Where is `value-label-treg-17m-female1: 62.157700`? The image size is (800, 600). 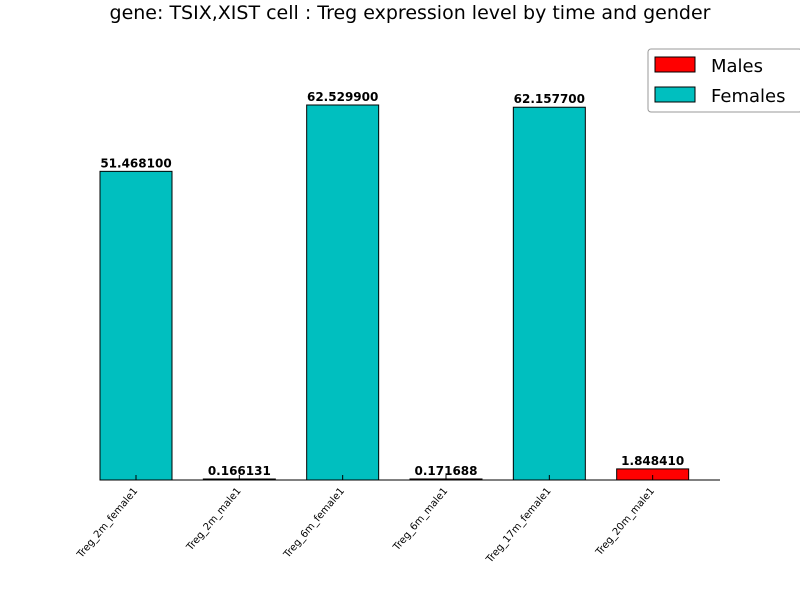
value-label-treg-17m-female1: 62.157700 is located at coordinates (549, 99).